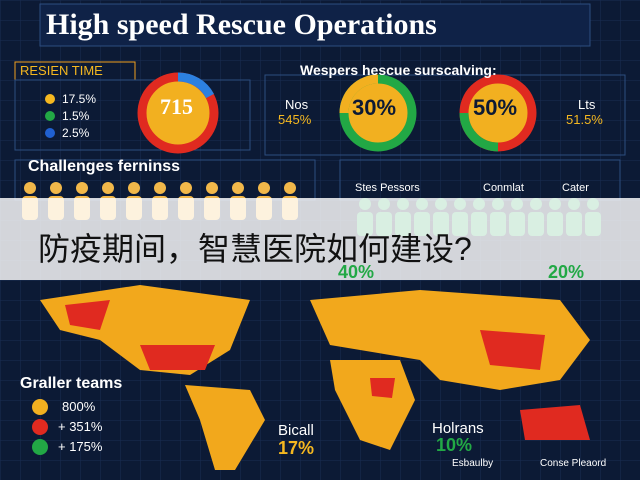 This screenshot has height=480, width=640. I want to click on footer-item: Esbaulby, so click(473, 463).